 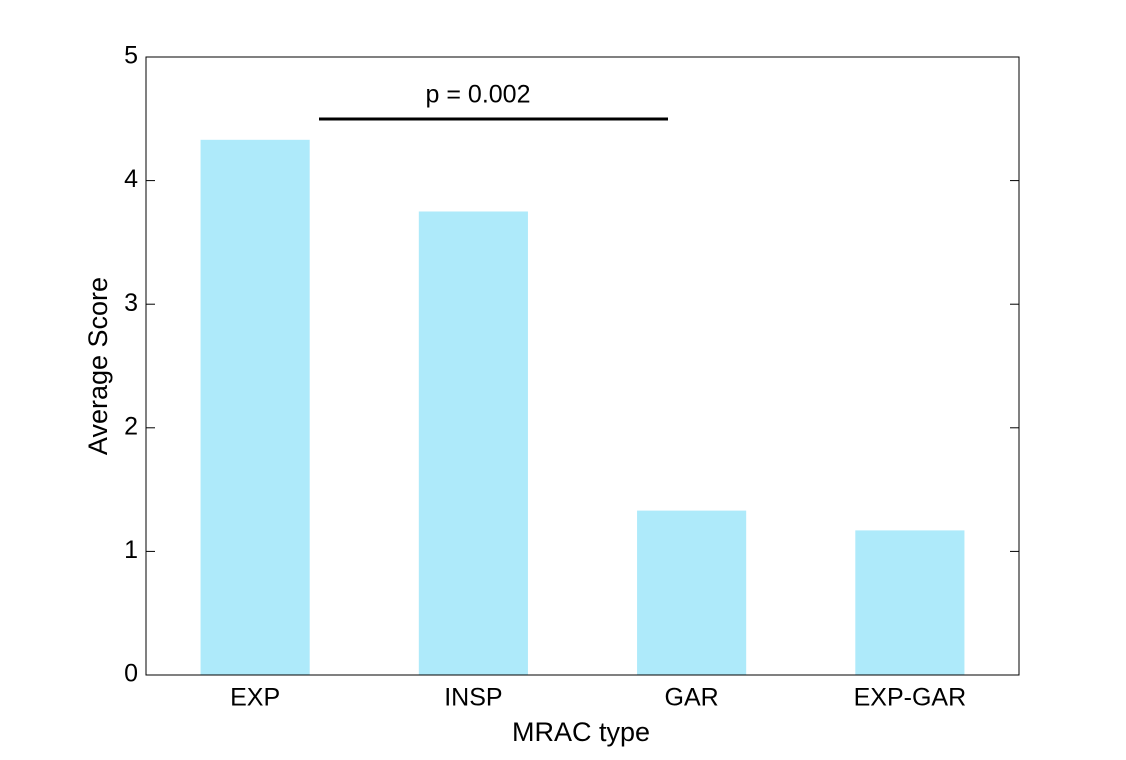 I want to click on y-tick-label: 4, so click(x=131, y=179).